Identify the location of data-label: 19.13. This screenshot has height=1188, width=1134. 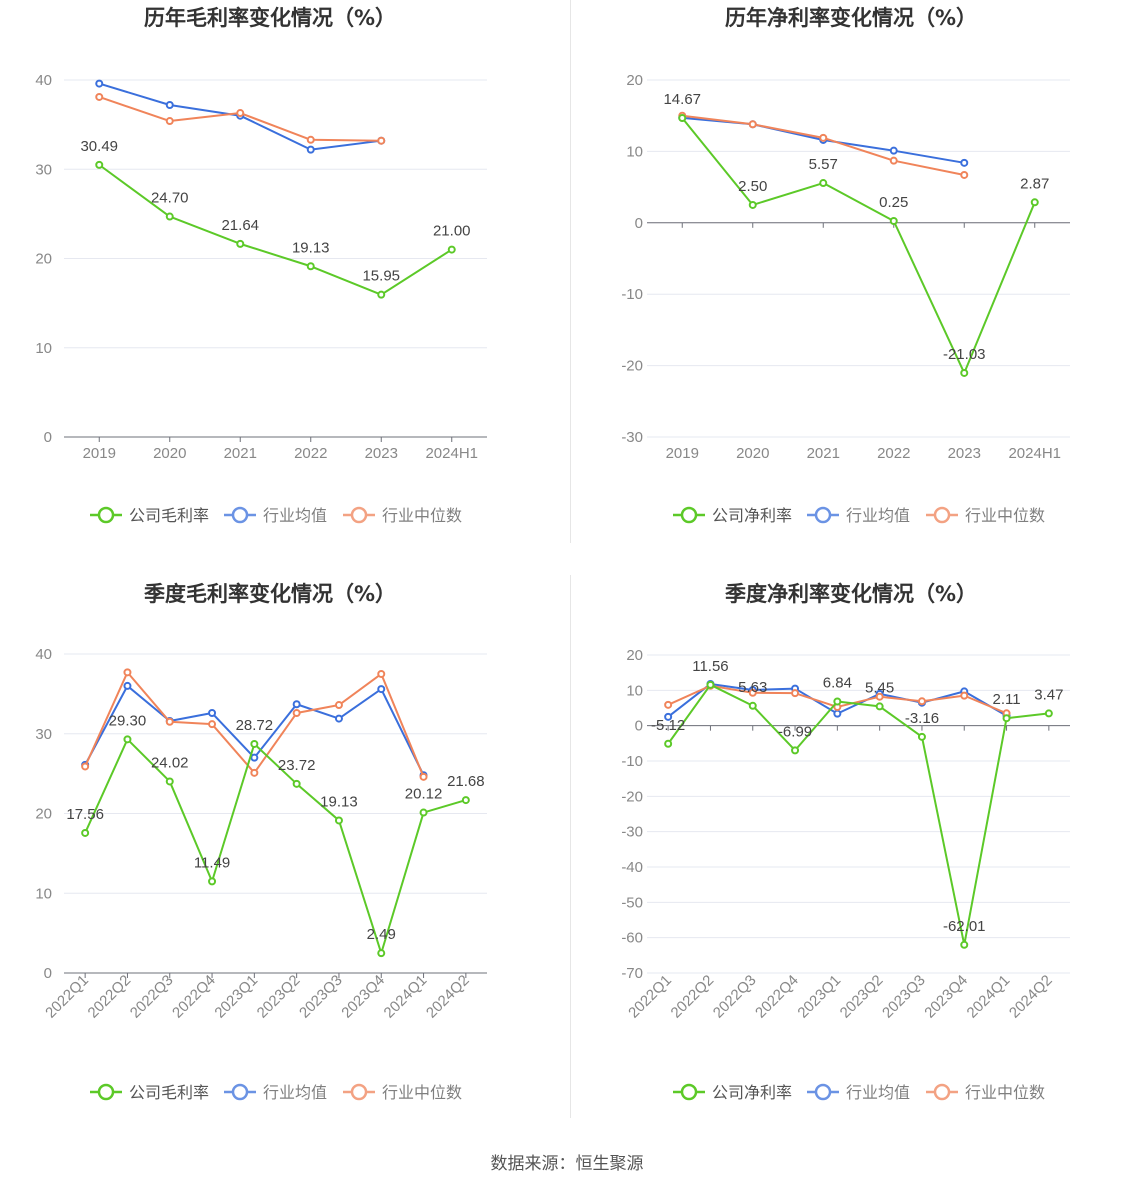
(311, 247).